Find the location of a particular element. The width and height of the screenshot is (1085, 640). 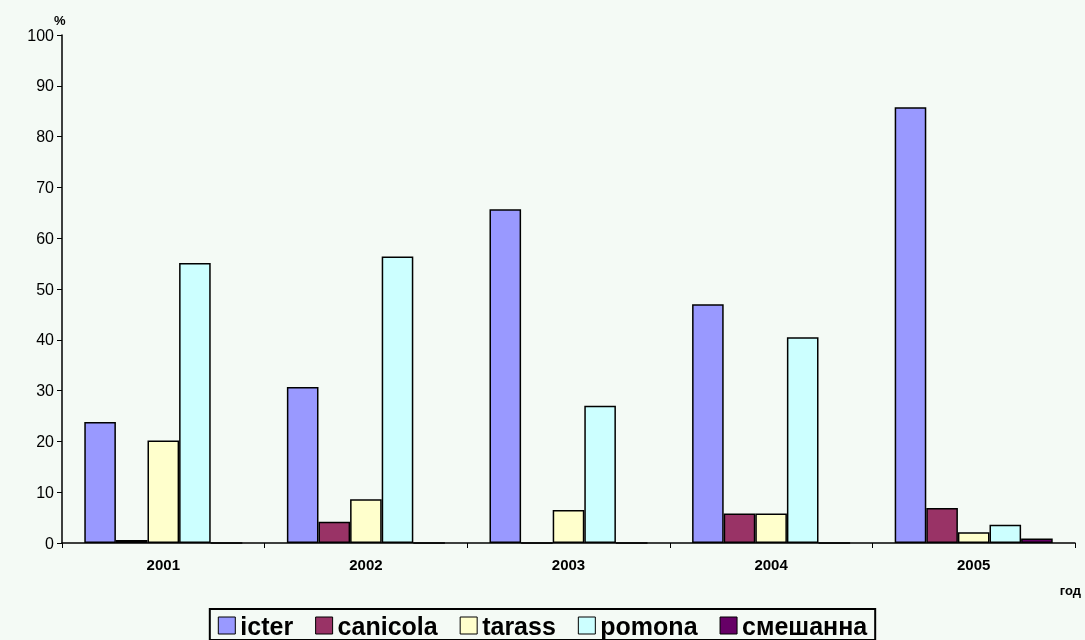

y-tick-label: 50 is located at coordinates (45, 289).